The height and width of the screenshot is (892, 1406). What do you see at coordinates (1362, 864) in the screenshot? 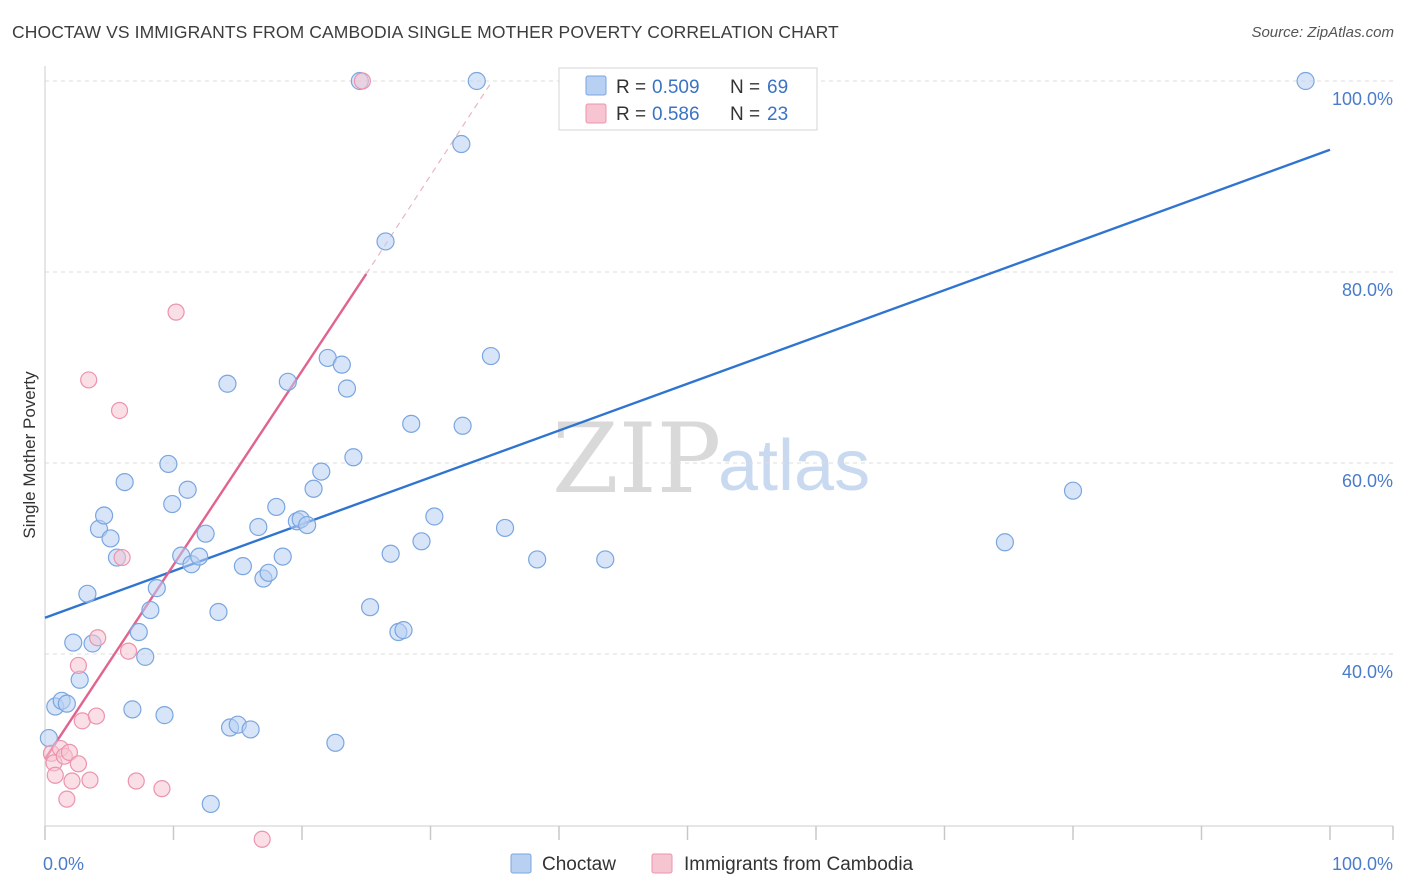
I see `x-tick-label: 100.0%` at bounding box center [1362, 864].